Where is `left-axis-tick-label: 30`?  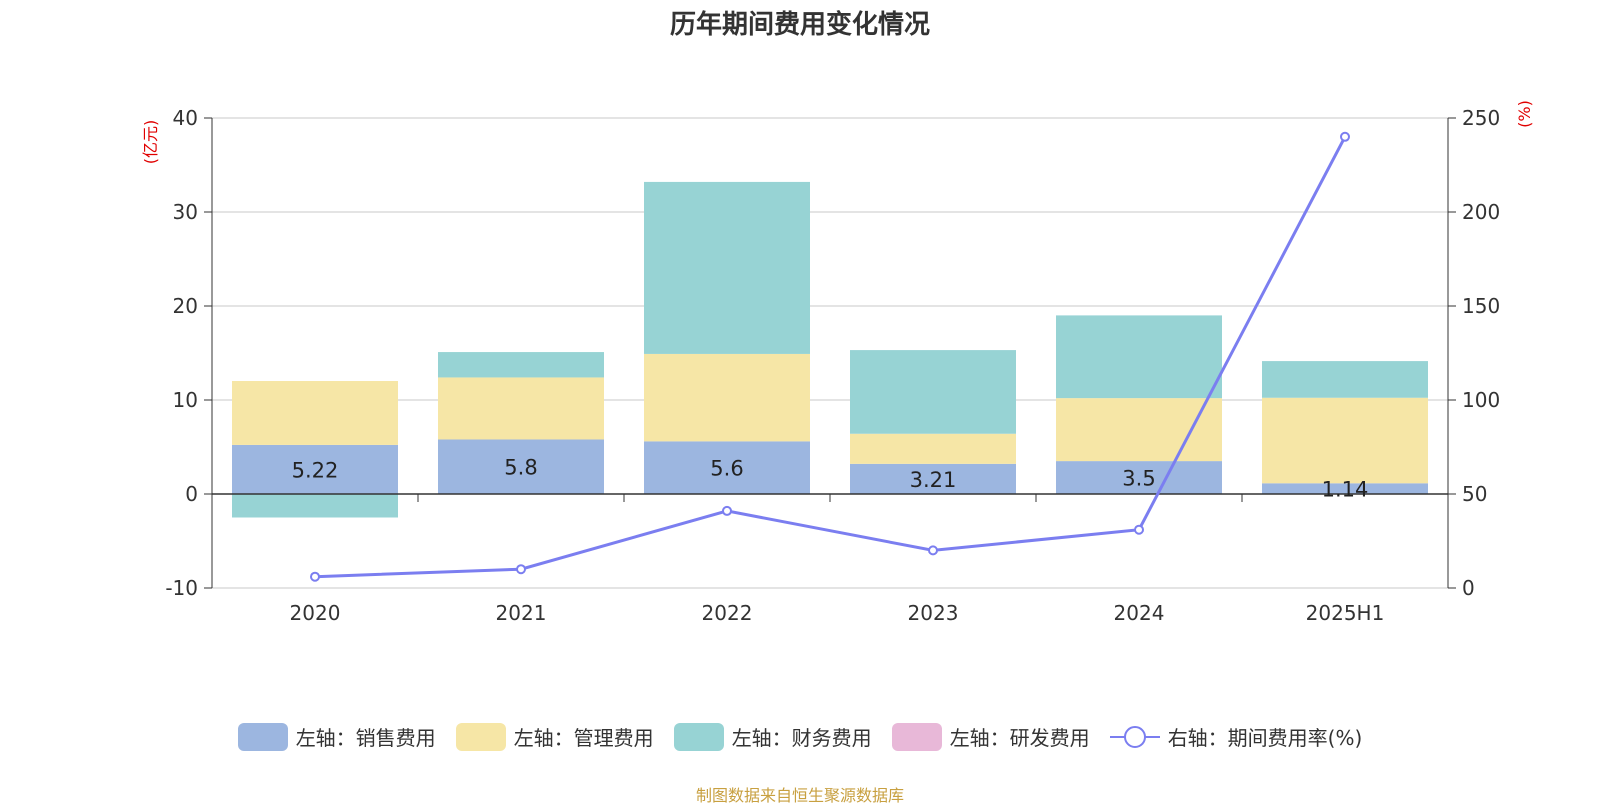 left-axis-tick-label: 30 is located at coordinates (185, 212).